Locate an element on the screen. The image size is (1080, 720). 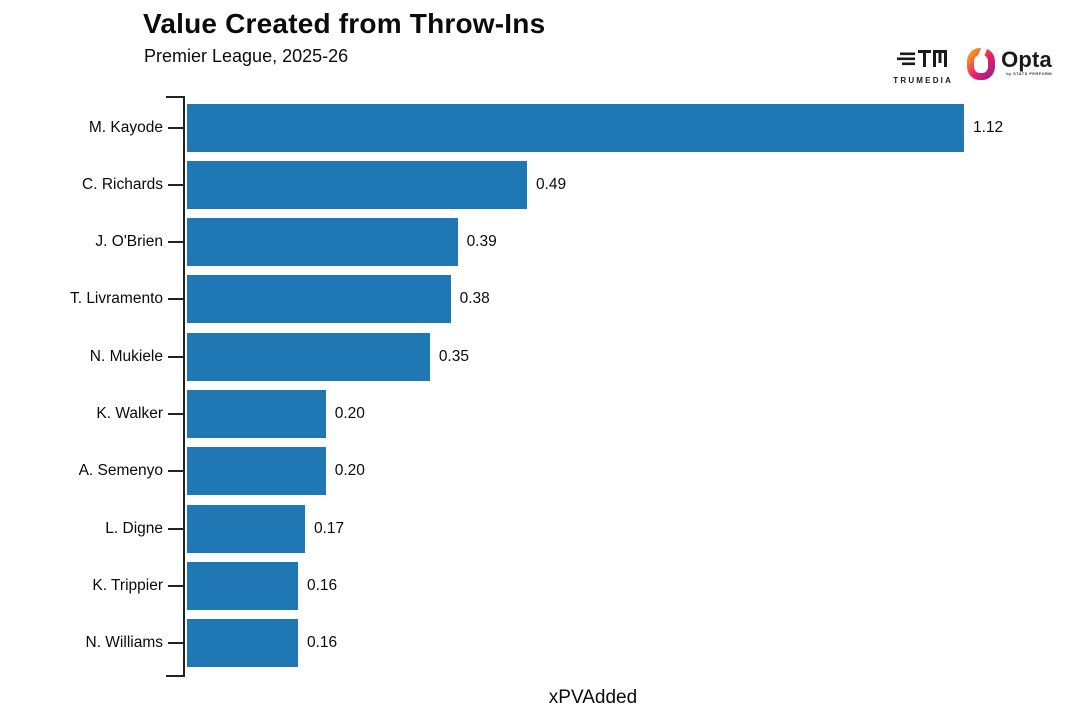
opta-ring-icon is located at coordinates (981, 64).